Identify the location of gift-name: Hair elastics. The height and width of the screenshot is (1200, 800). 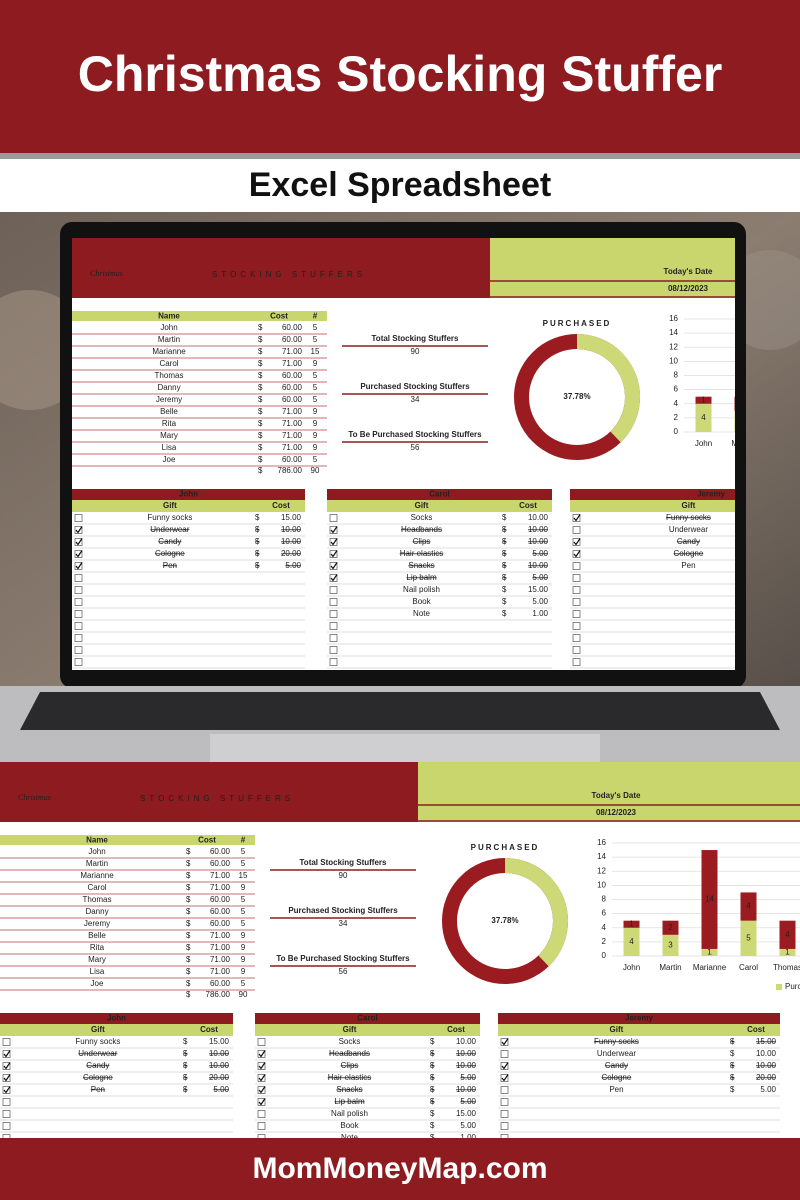
(350, 1077).